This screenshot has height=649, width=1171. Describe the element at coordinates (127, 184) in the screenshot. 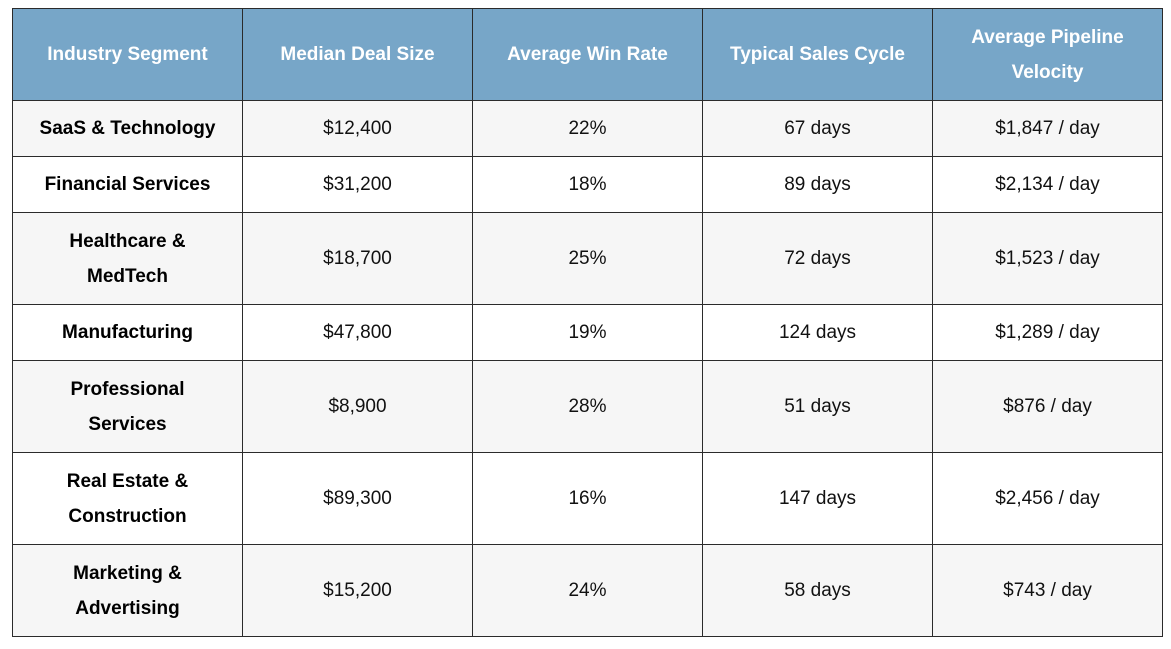

I see `segment-cell: Financial Services` at that location.